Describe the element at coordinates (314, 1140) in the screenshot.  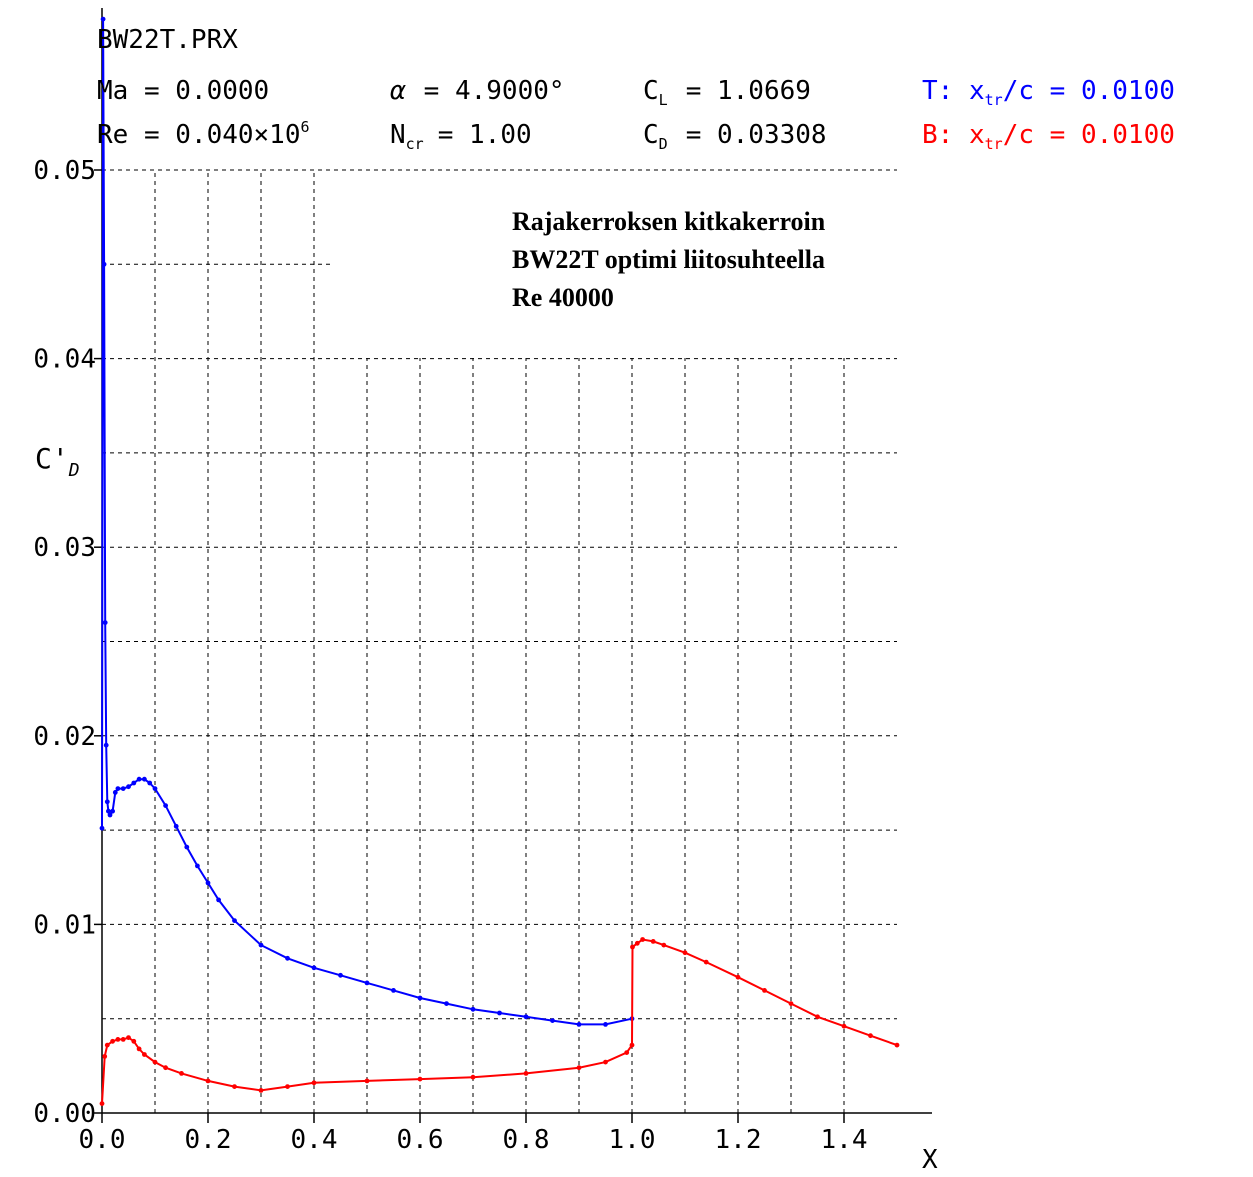
I see `x-tick-label: 0.4` at that location.